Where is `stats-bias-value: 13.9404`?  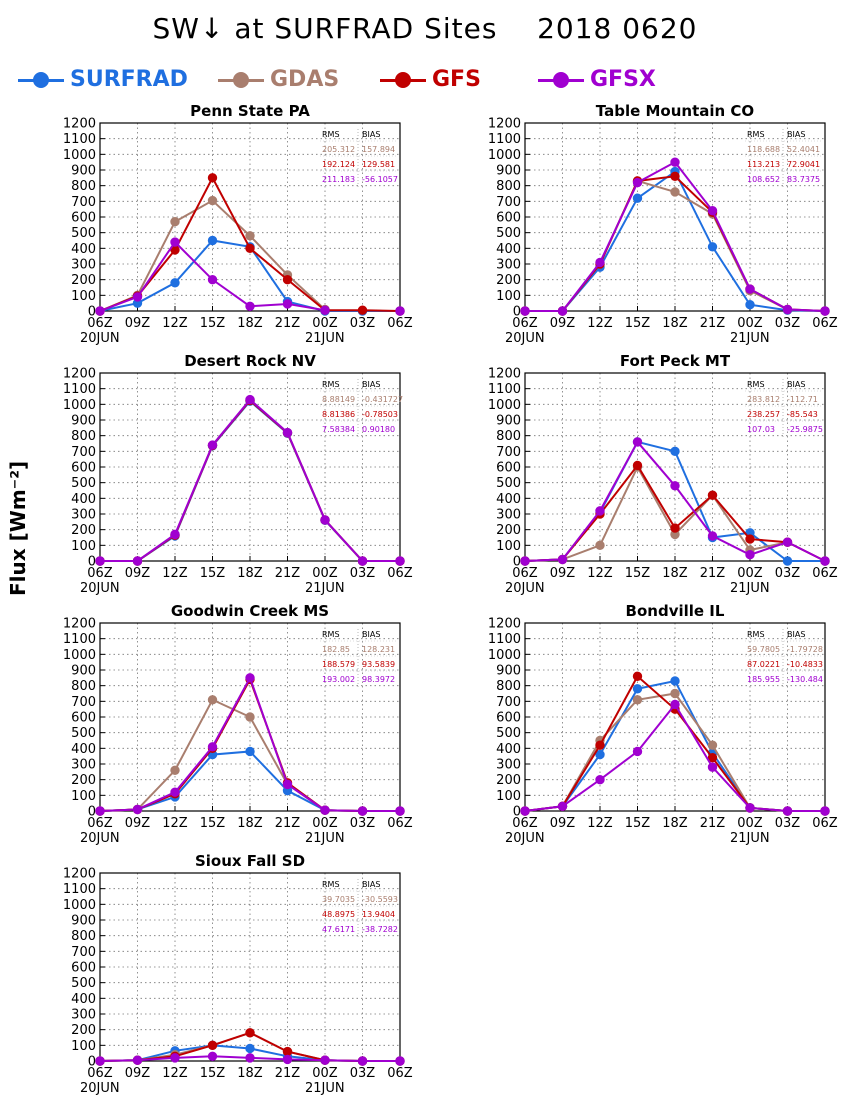
stats-bias-value: 13.9404 is located at coordinates (378, 914).